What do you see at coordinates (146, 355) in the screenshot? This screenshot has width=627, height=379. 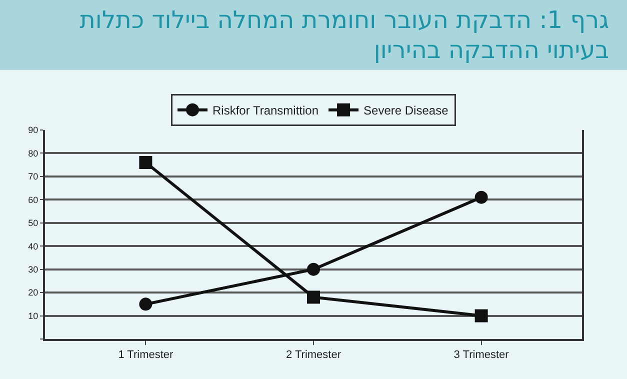 I see `x-tick-label: 1 Trimester` at bounding box center [146, 355].